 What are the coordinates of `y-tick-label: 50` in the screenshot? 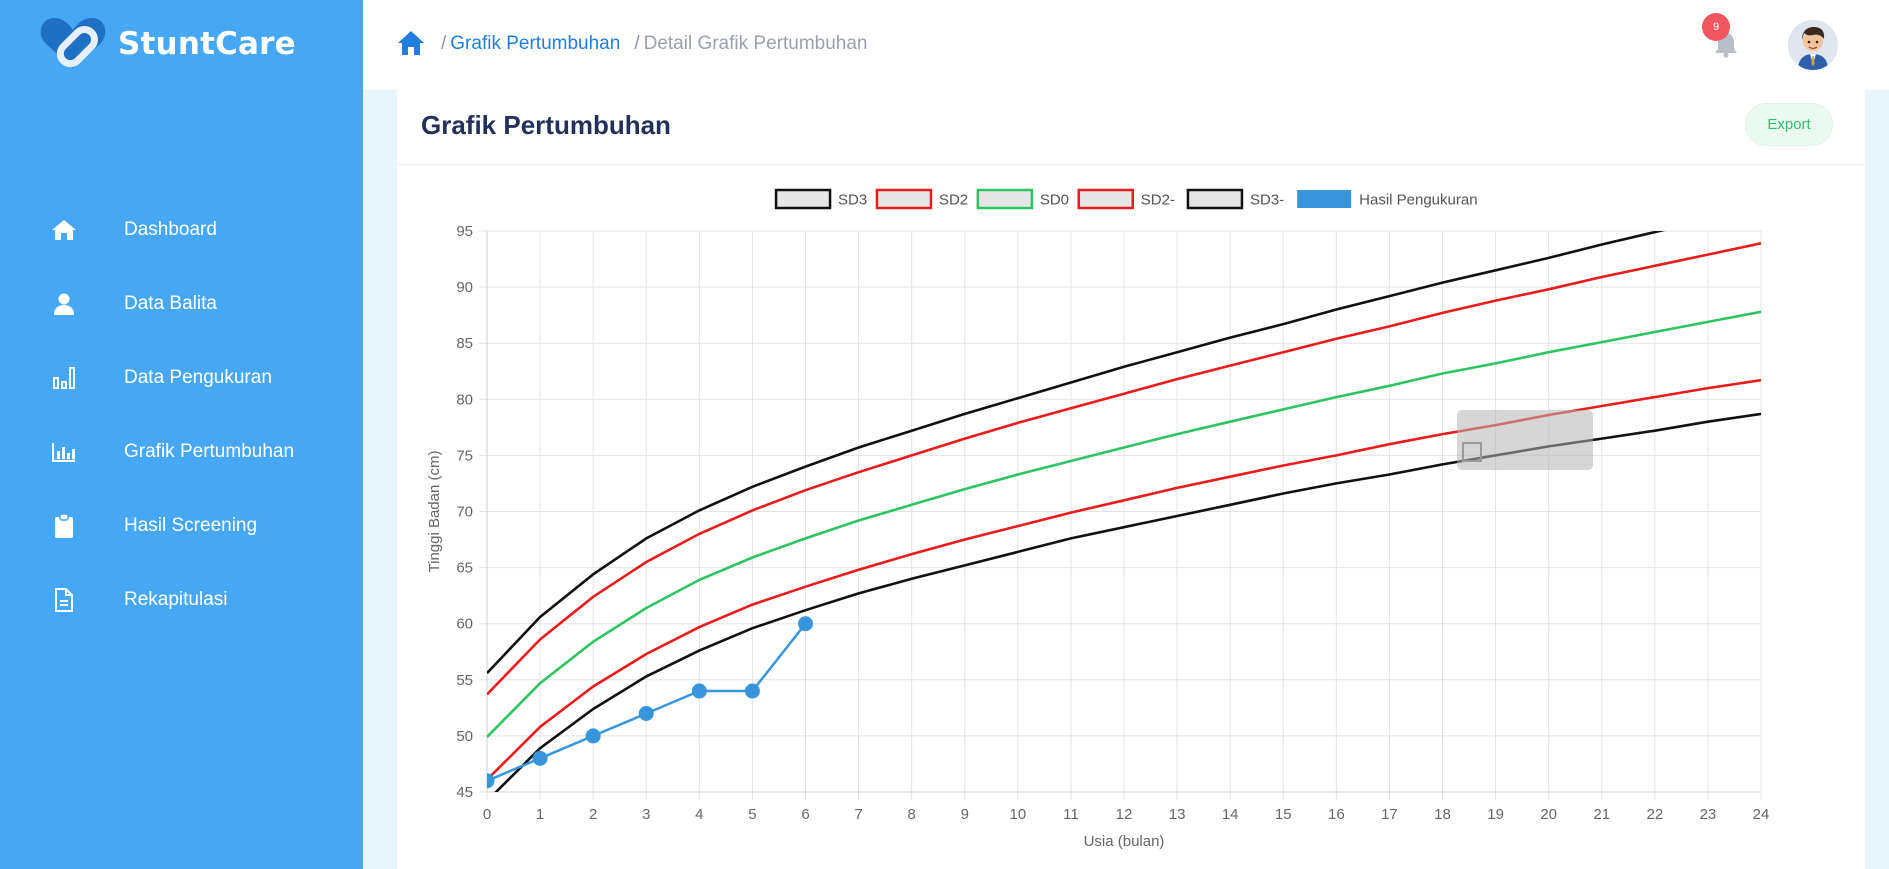 It's located at (464, 736).